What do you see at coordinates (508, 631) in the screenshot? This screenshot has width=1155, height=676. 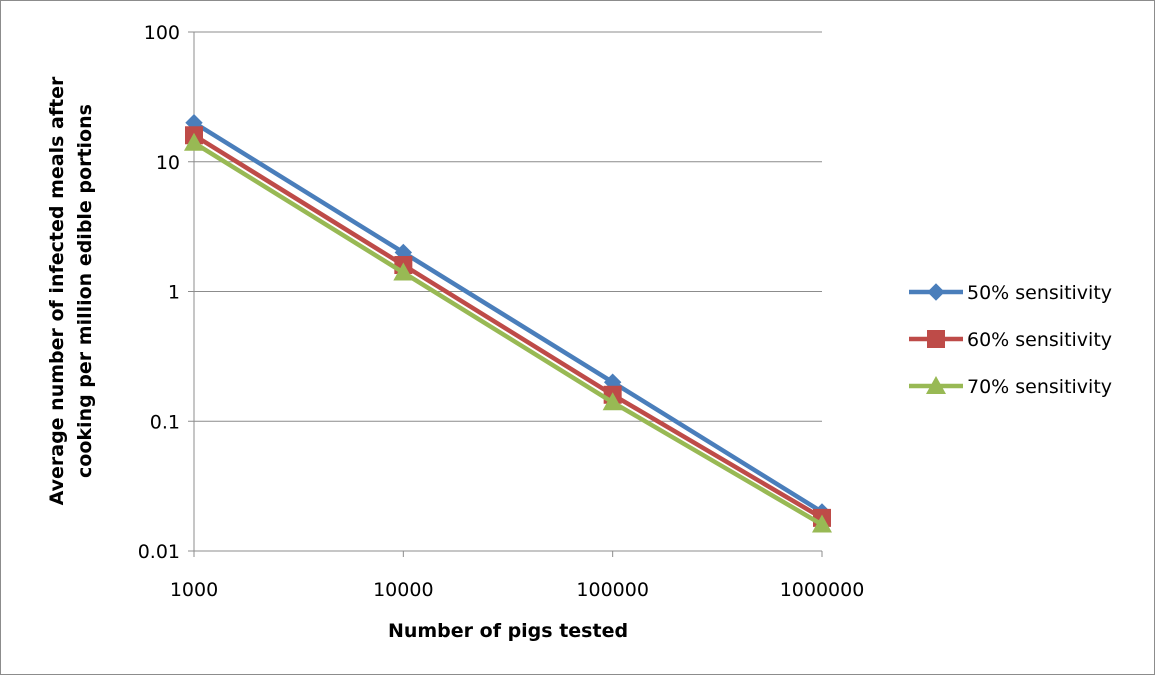 I see `x-axis-title: Number of pigs tested` at bounding box center [508, 631].